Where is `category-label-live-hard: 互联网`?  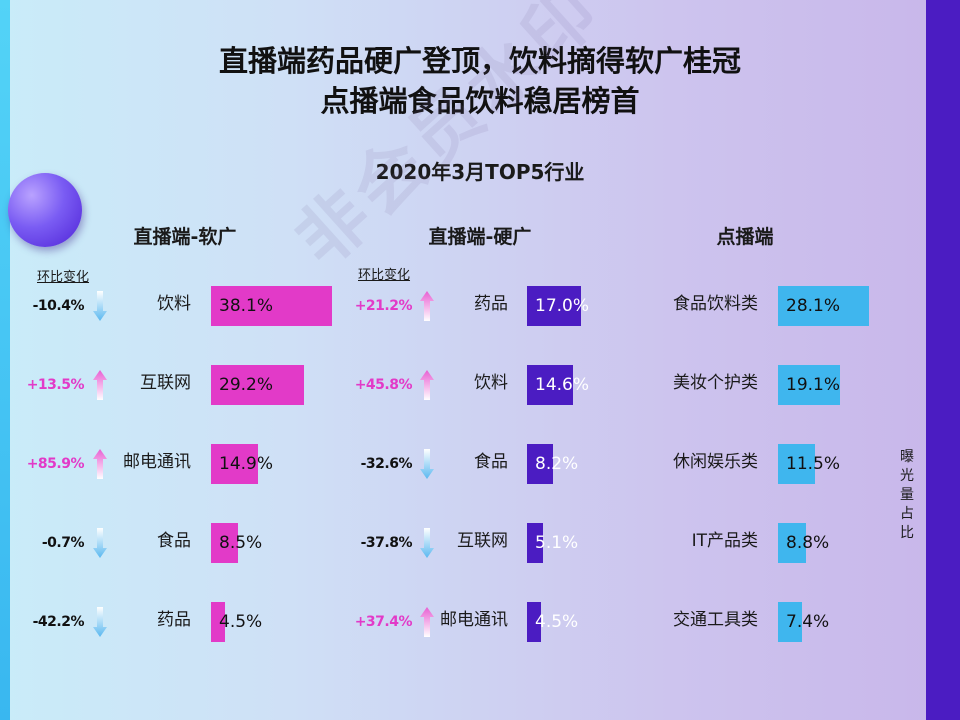
category-label-live-hard: 互联网 is located at coordinates (482, 541).